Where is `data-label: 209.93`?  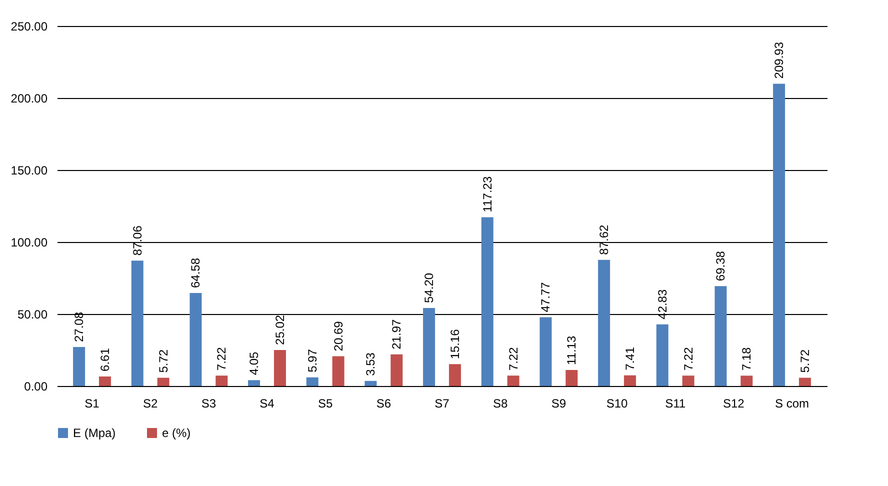
data-label: 209.93 is located at coordinates (779, 60).